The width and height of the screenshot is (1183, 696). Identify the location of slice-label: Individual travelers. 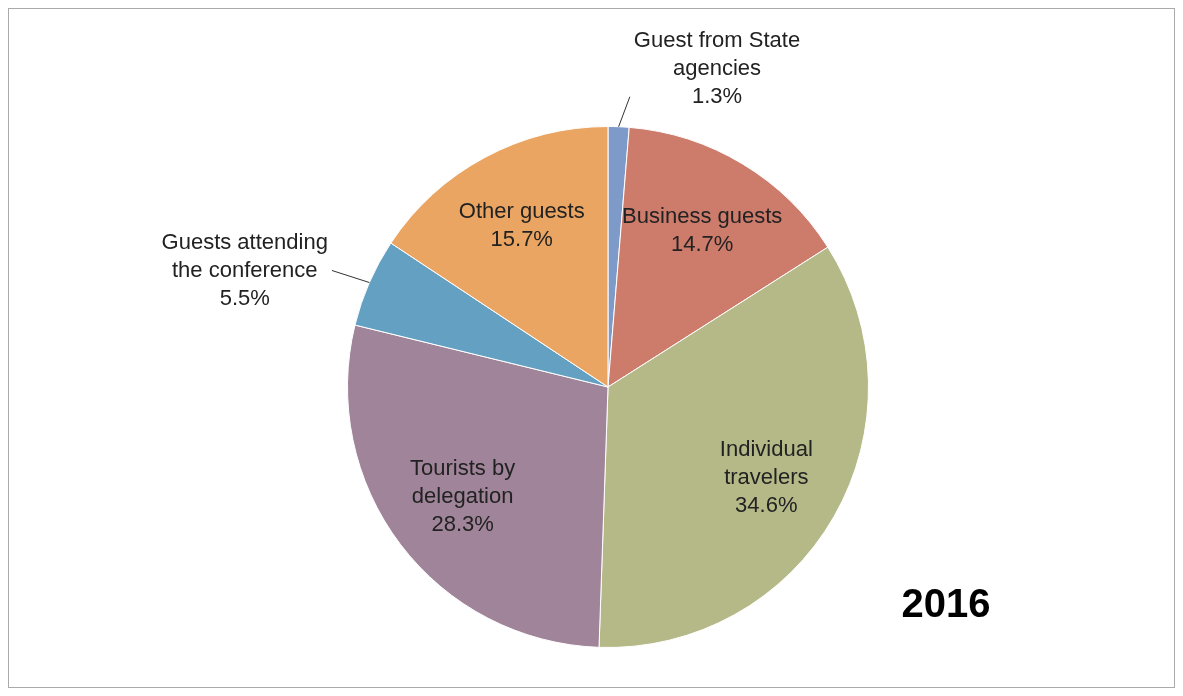
(766, 462).